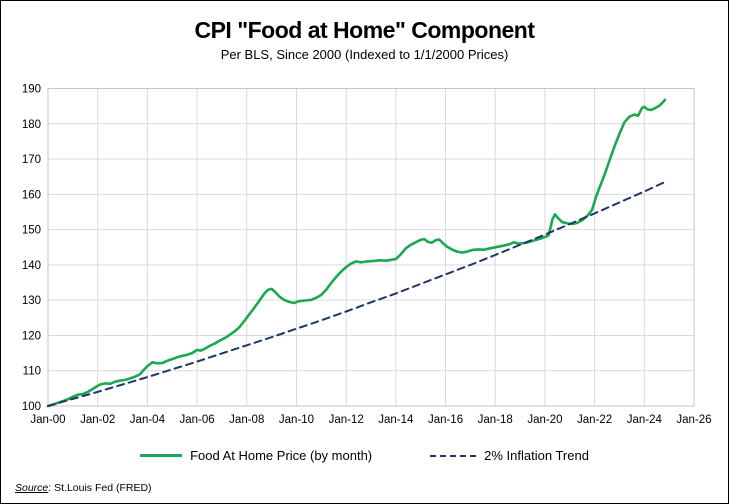  I want to click on svg-text: 110, so click(32, 372).